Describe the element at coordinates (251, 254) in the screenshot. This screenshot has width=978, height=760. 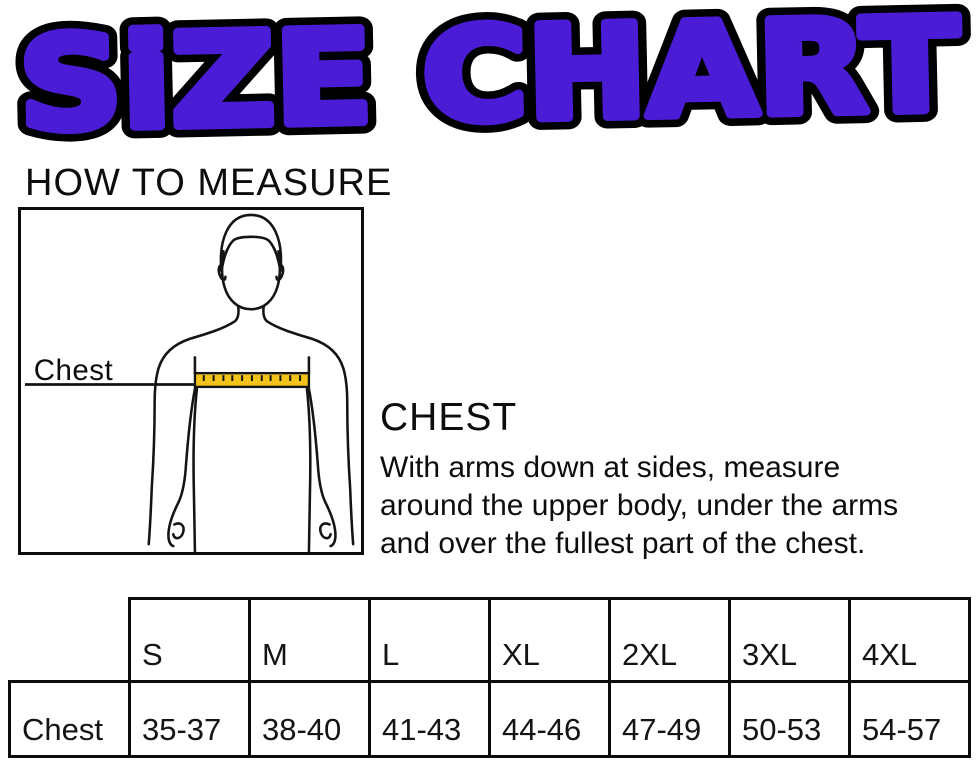
I see `figure-hairline` at that location.